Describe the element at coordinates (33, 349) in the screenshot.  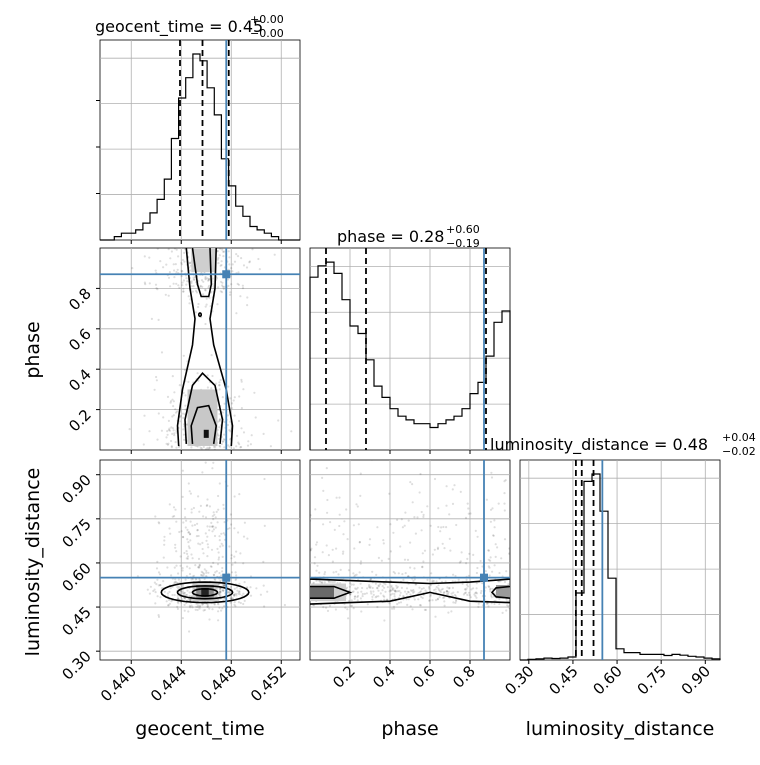
I see `ylabel-phase: phase` at that location.